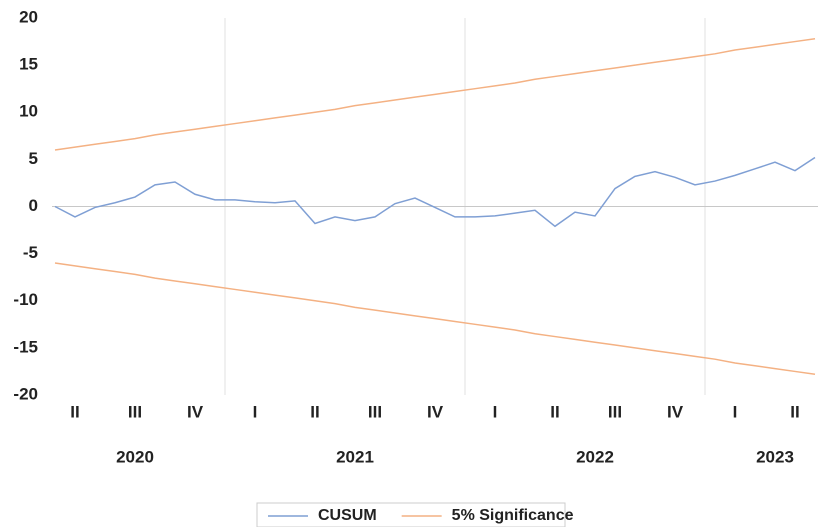  I want to click on legend-label: 5% Significance, so click(513, 515).